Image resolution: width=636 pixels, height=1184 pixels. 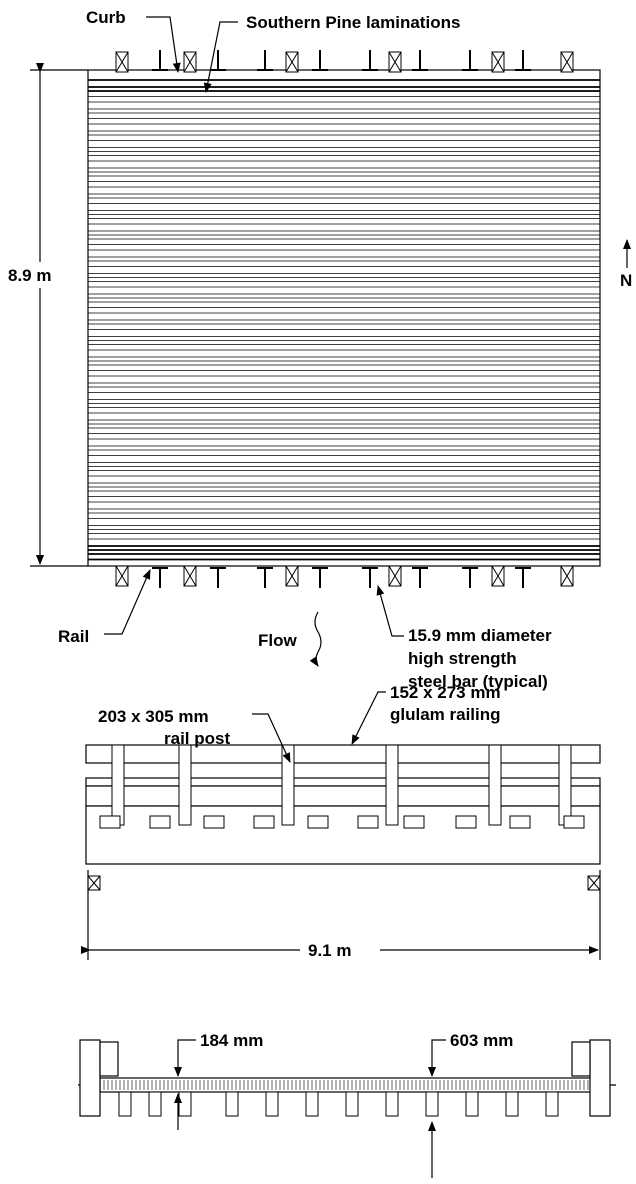 What do you see at coordinates (315, 639) in the screenshot?
I see `flow-arrow` at bounding box center [315, 639].